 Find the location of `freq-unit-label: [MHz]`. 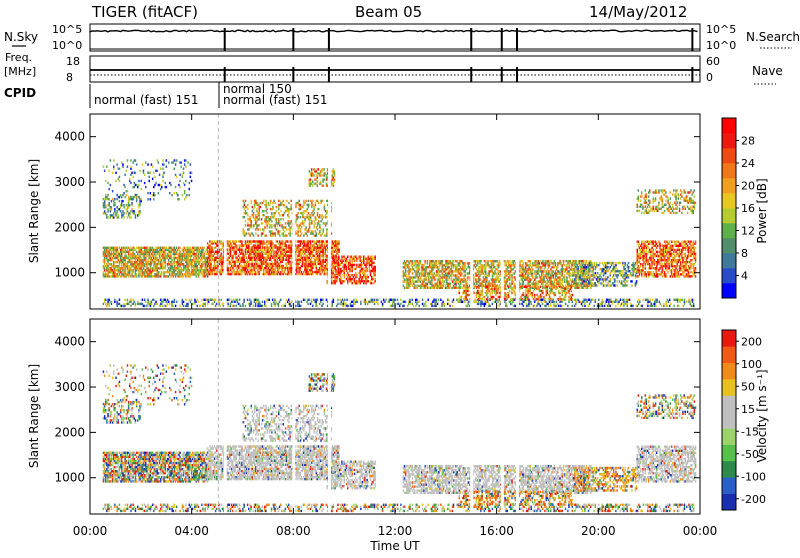

freq-unit-label: [MHz] is located at coordinates (20, 71).